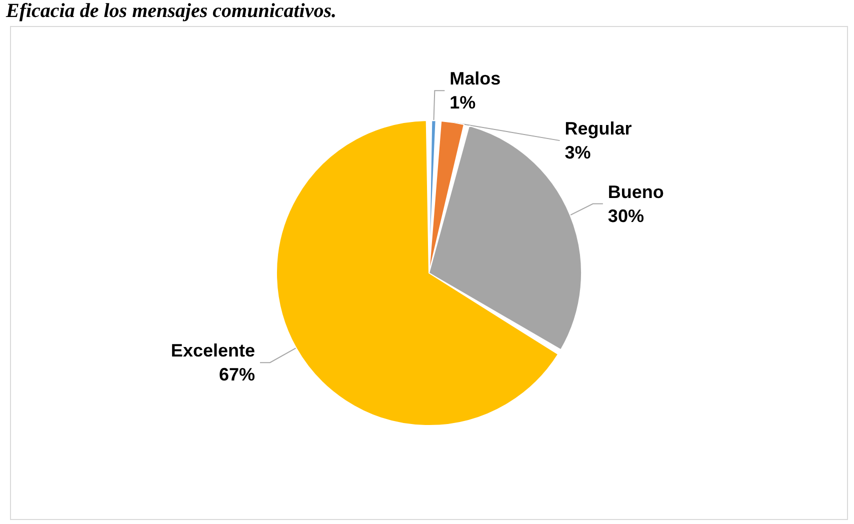 The width and height of the screenshot is (854, 524). What do you see at coordinates (626, 216) in the screenshot?
I see `data-label: 30%` at bounding box center [626, 216].